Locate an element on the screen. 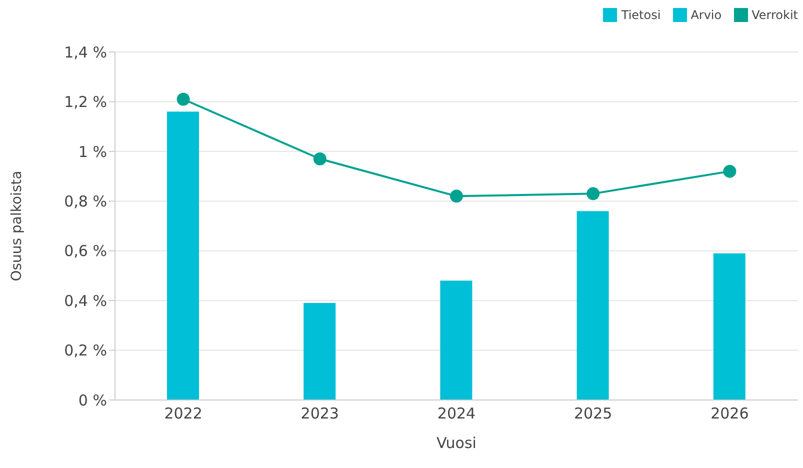 This screenshot has height=468, width=803. y-tick-label: 0,2 % is located at coordinates (85, 351).